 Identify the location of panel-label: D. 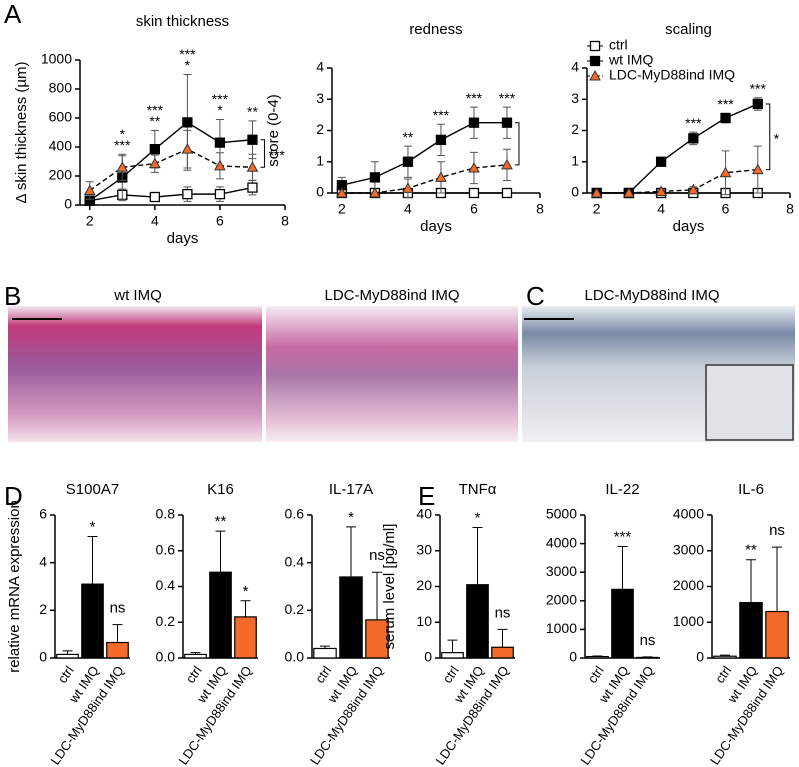
(13, 496).